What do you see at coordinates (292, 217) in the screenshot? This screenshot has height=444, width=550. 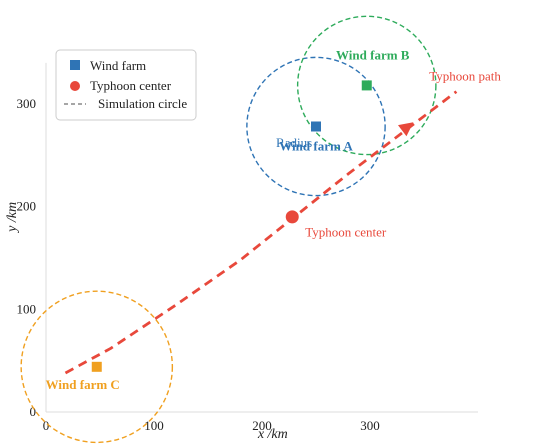 I see `typhoon-center-marker` at bounding box center [292, 217].